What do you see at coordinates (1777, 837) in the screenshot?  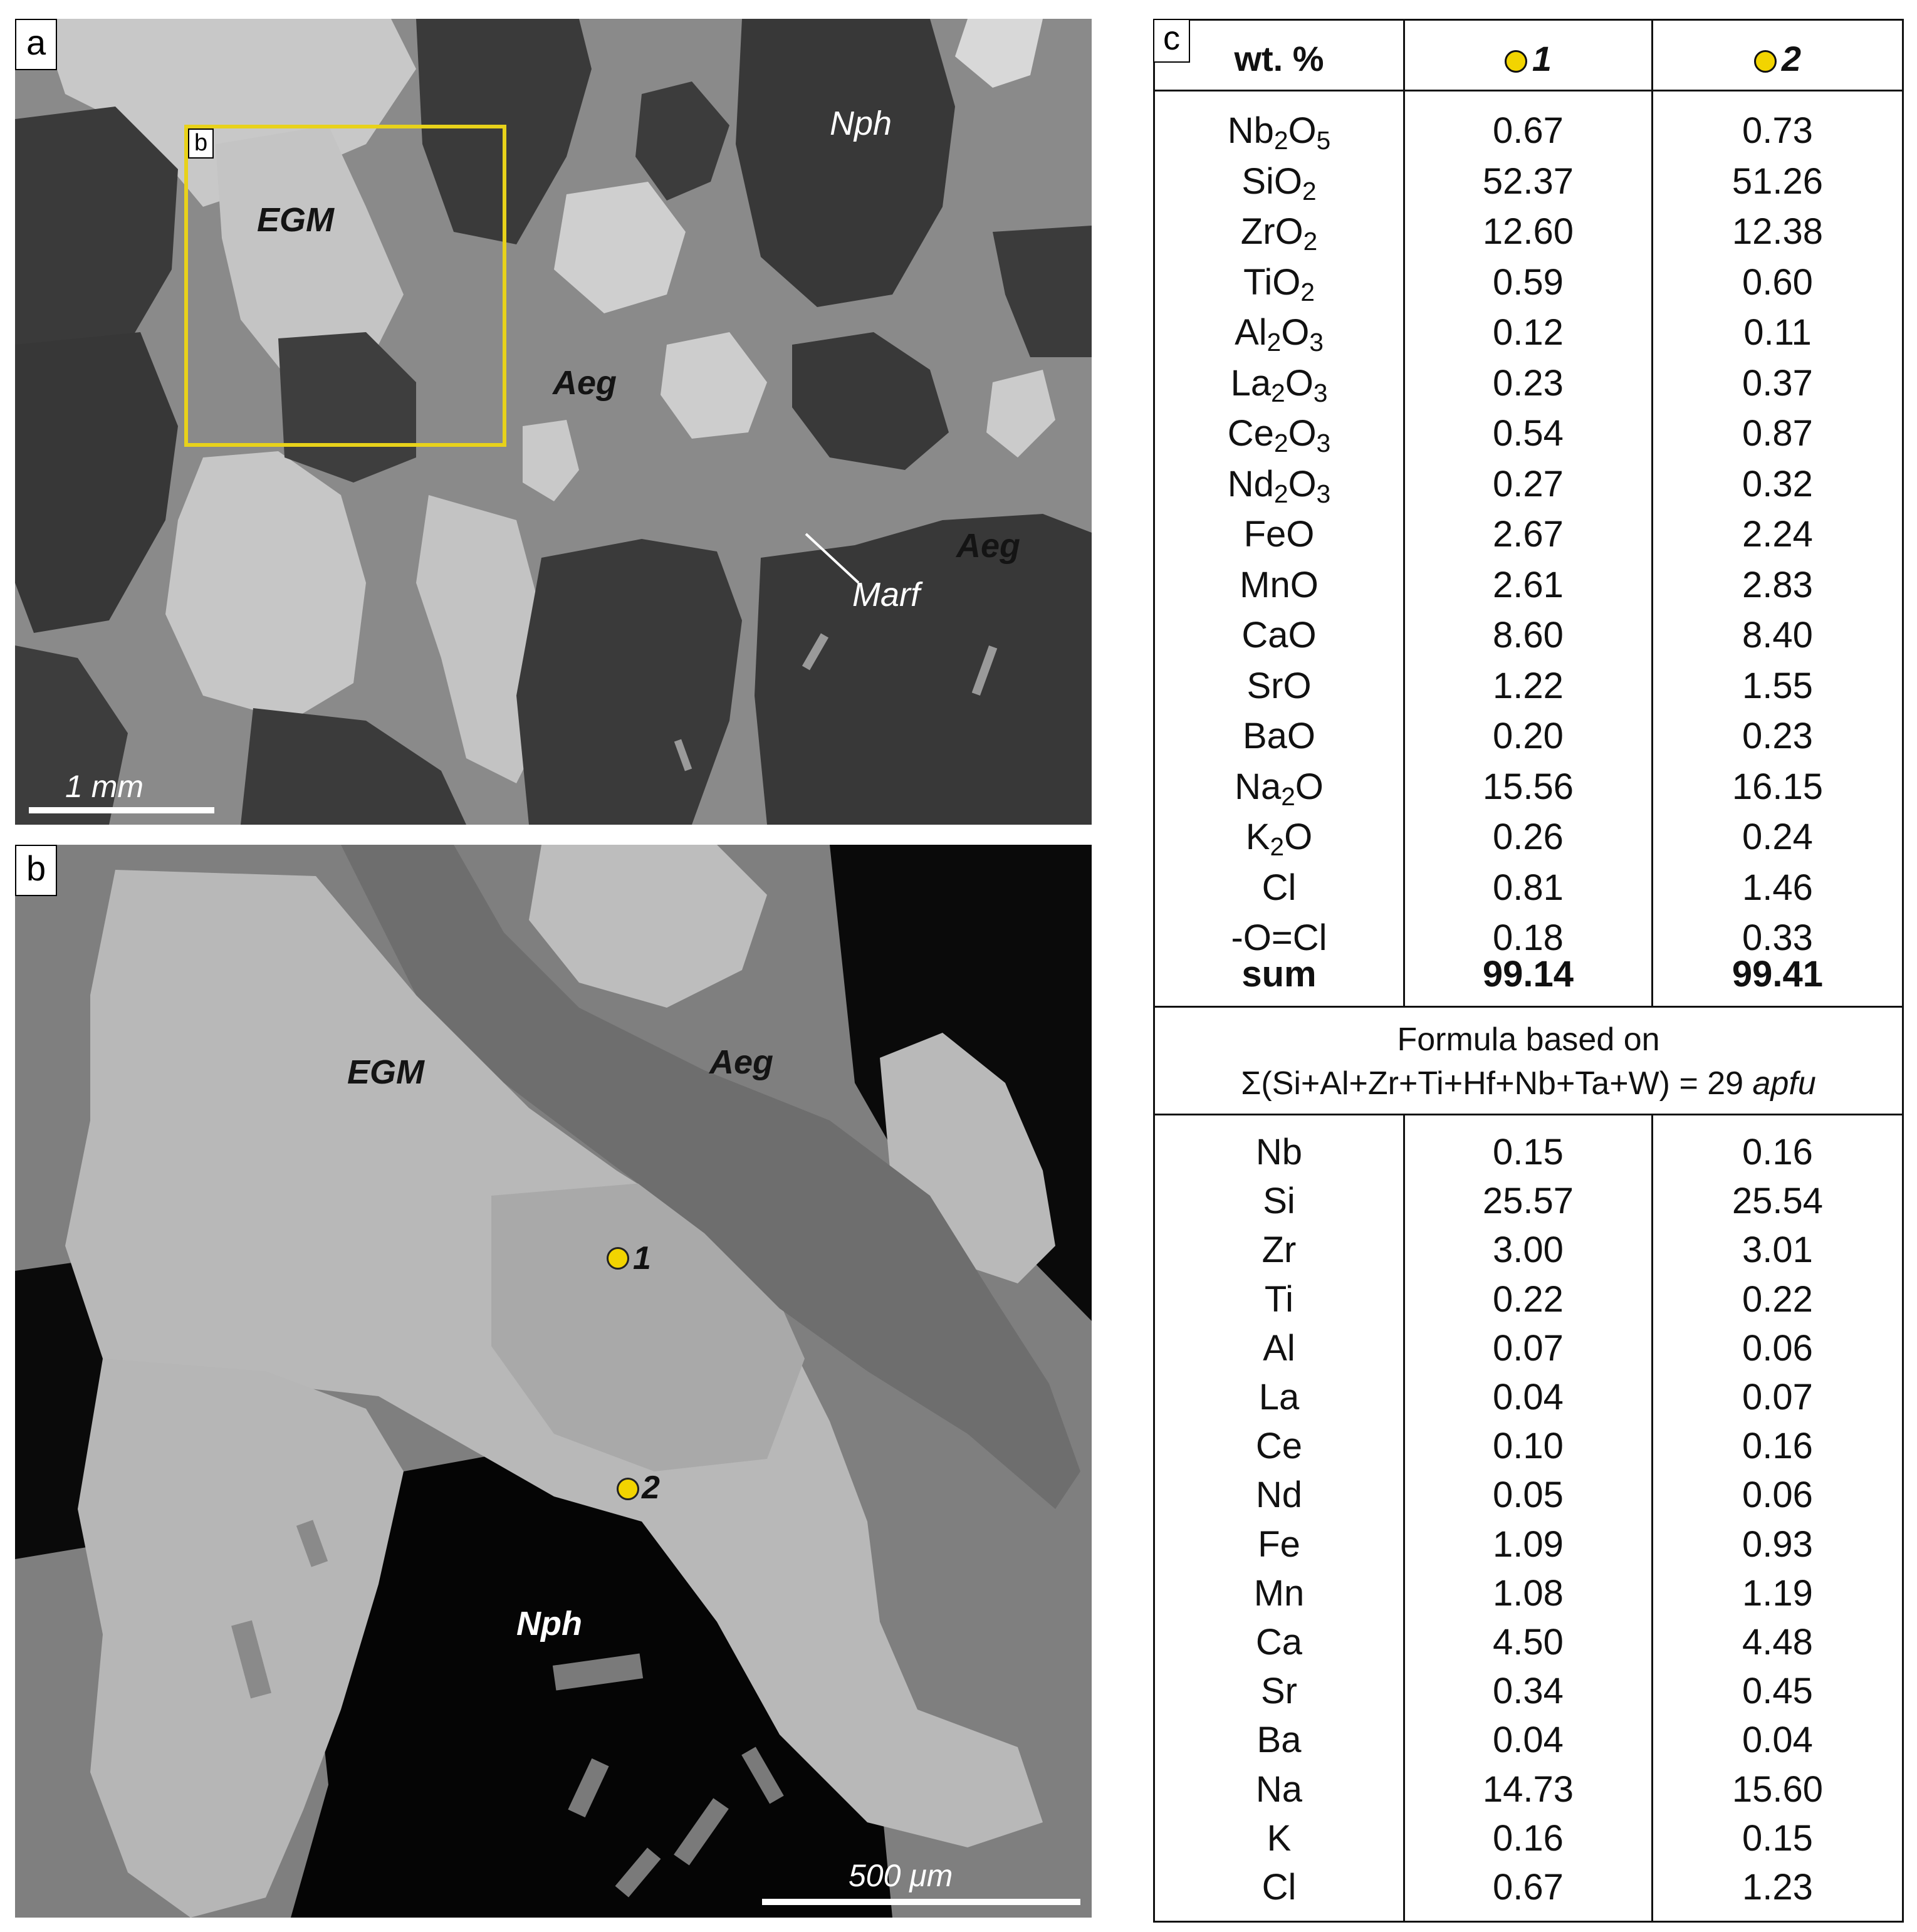 I see `oxide-value-2: 0.24` at bounding box center [1777, 837].